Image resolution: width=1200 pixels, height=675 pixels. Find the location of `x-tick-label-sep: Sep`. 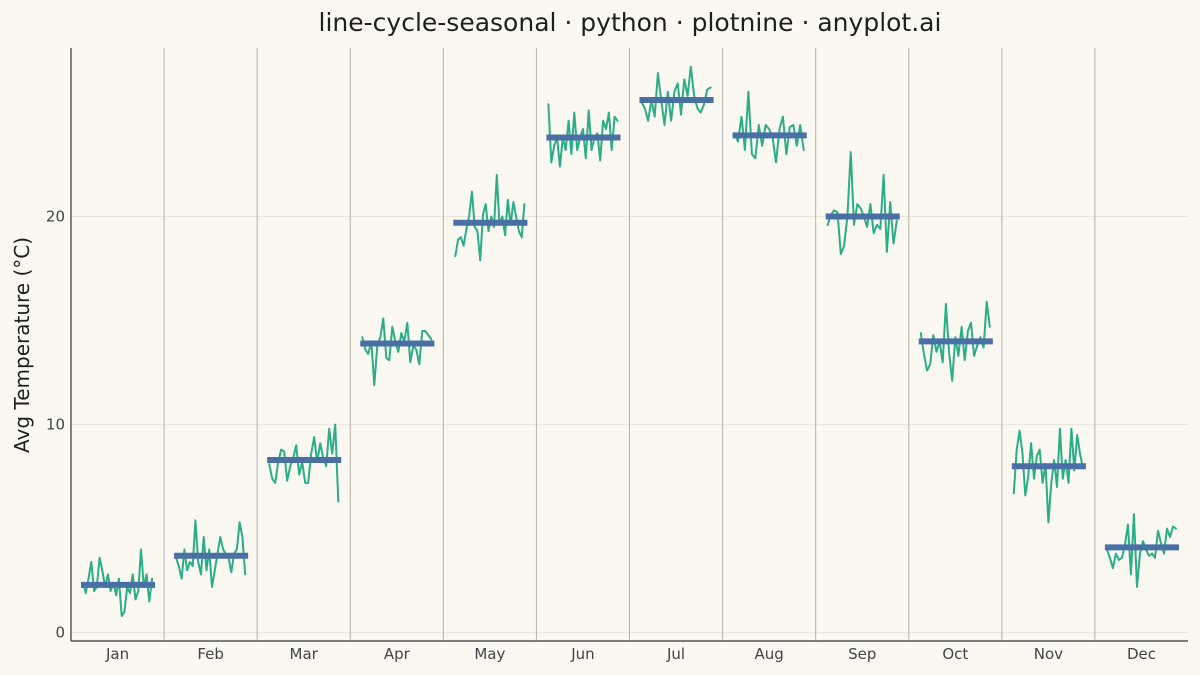

x-tick-label-sep: Sep is located at coordinates (862, 654).